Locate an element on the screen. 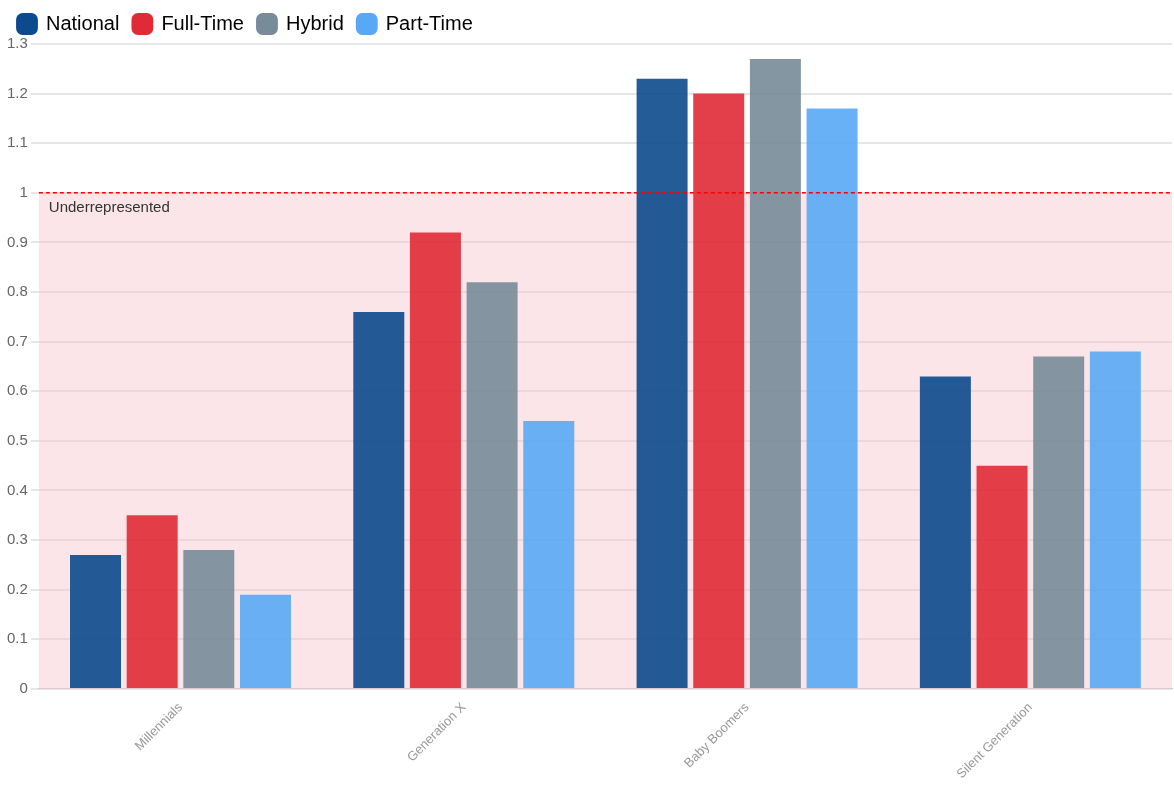 This screenshot has width=1174, height=789. legend-label: Part-Time is located at coordinates (429, 22).